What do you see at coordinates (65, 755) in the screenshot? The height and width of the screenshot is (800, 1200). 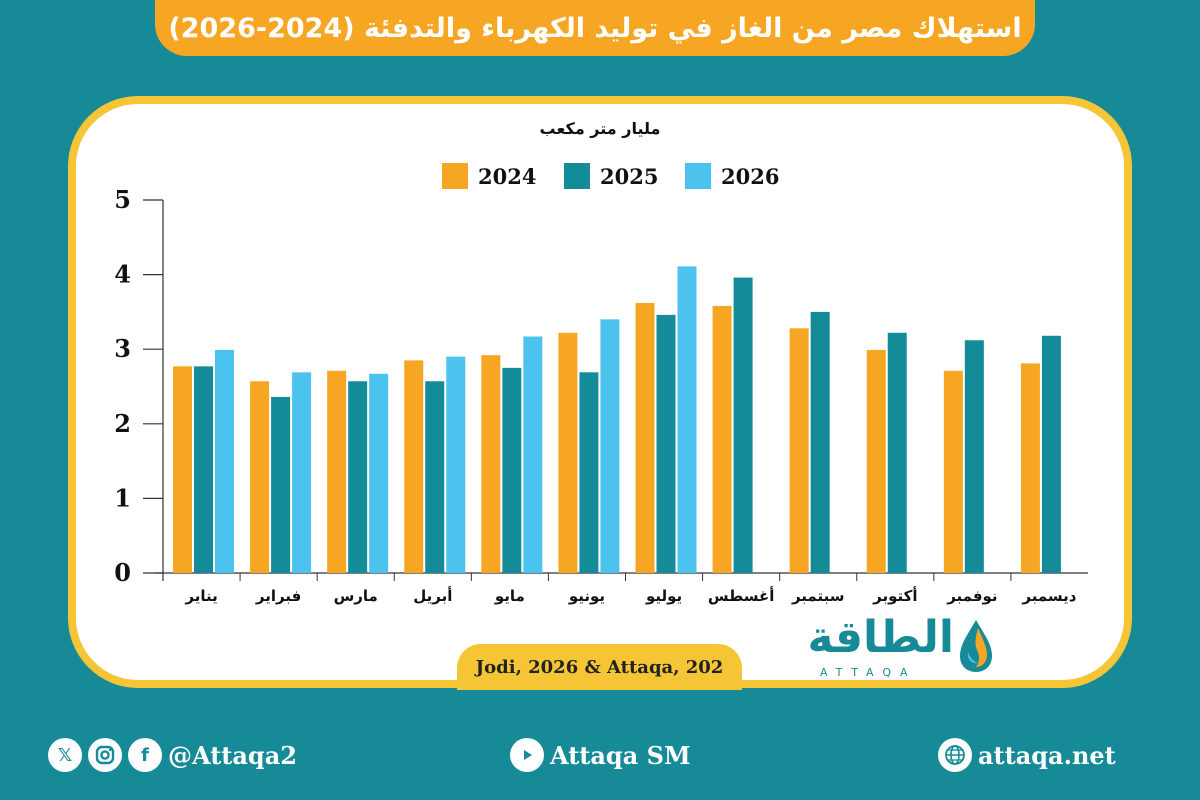 I see `x-icon: 𝕏` at bounding box center [65, 755].